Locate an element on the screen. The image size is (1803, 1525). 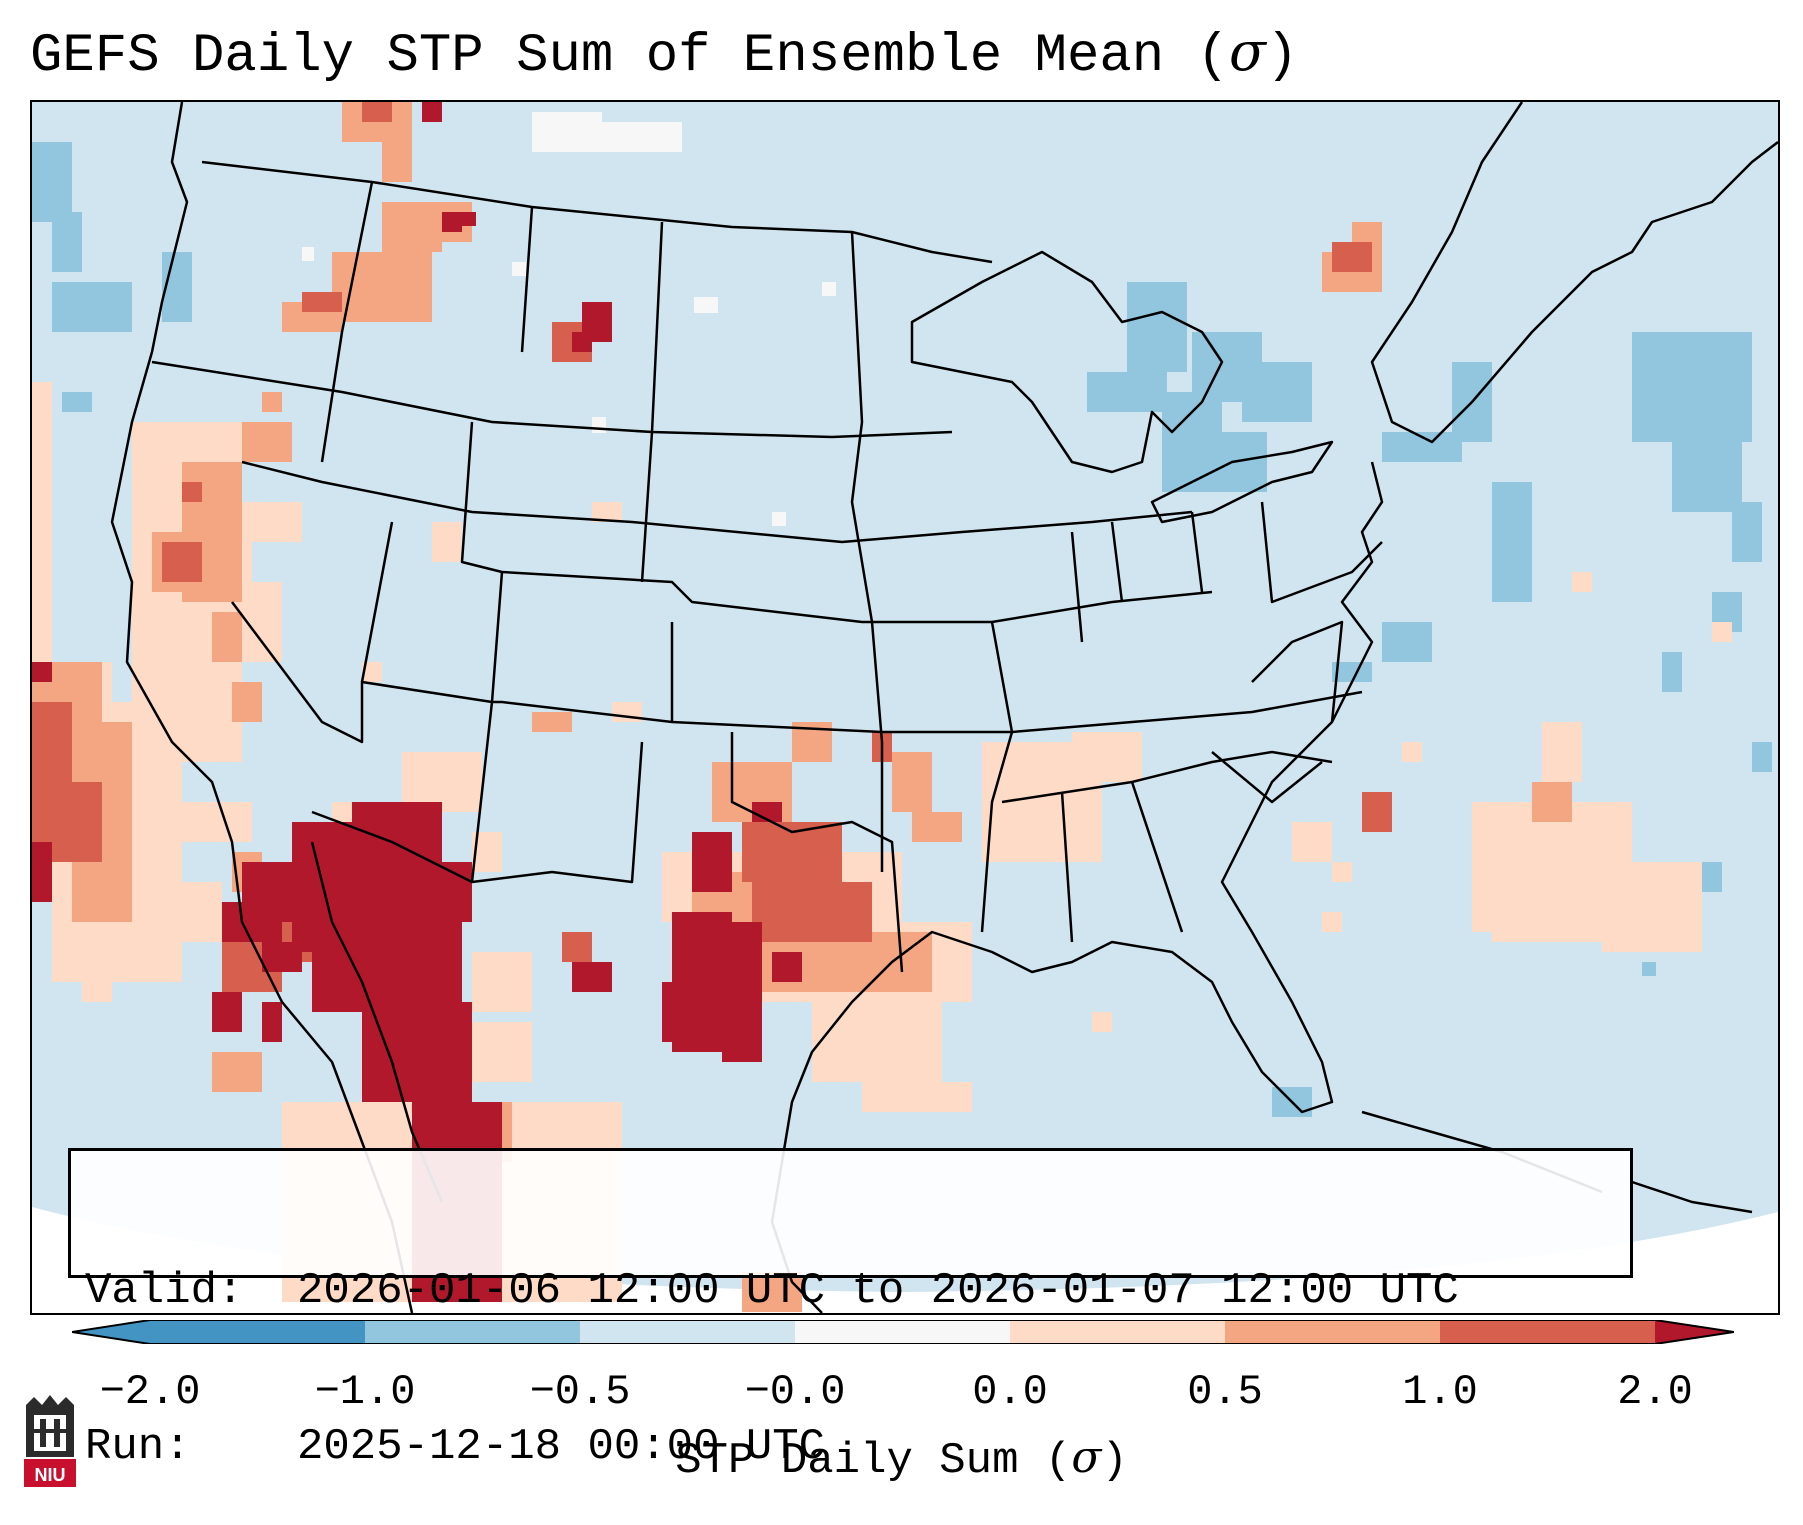
valid-label: Valid: is located at coordinates (164, 1291).